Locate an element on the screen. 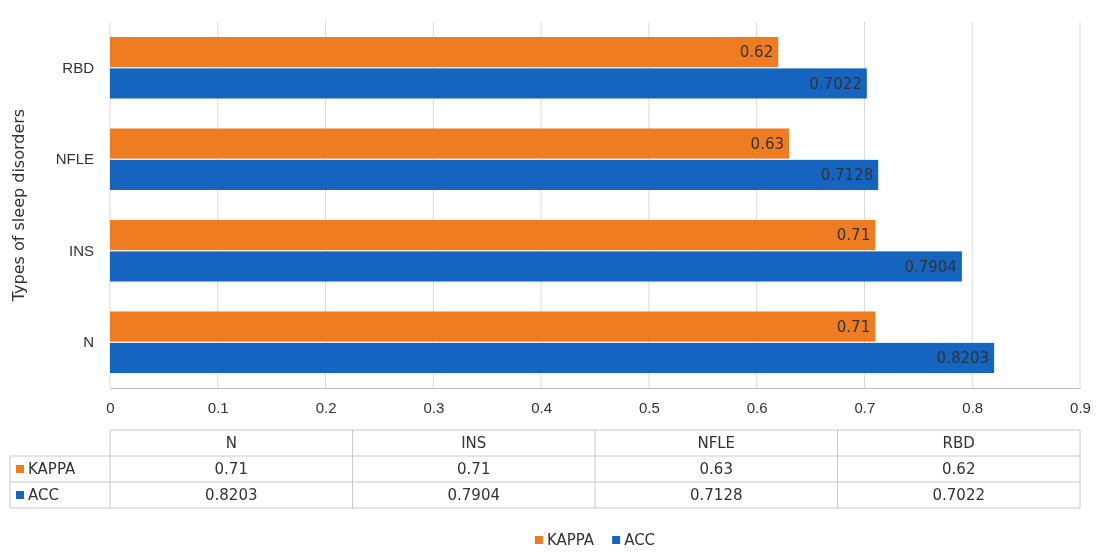 This screenshot has height=552, width=1097. text: 0.7904 is located at coordinates (473, 495).